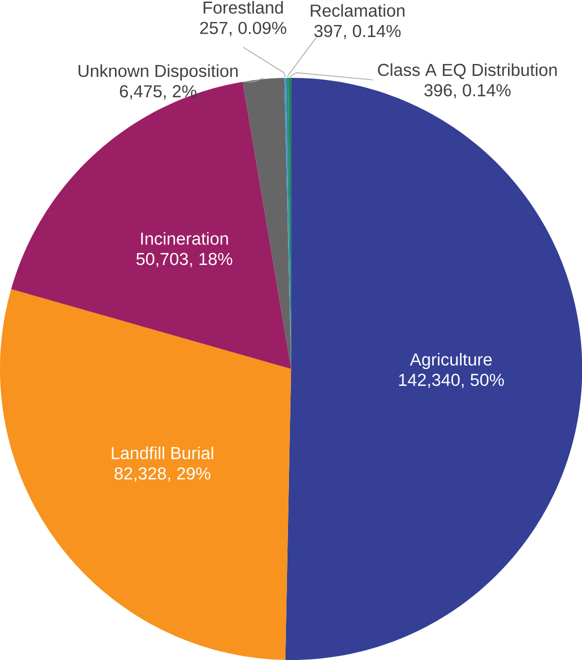 The height and width of the screenshot is (660, 582). I want to click on data-label: 6,475, 2%, so click(158, 92).